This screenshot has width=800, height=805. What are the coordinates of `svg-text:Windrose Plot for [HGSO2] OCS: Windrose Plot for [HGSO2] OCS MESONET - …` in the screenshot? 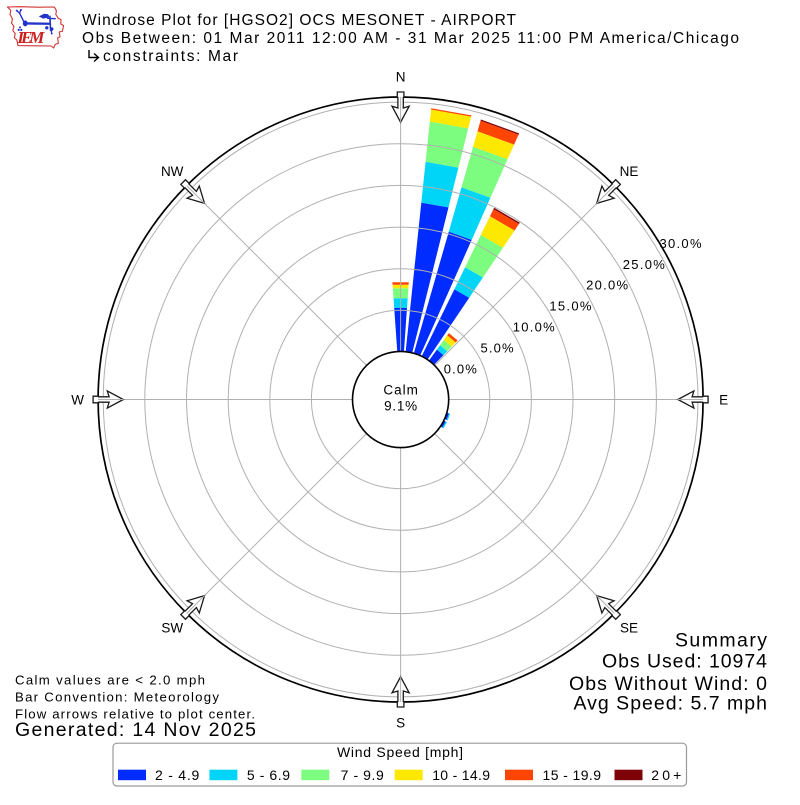 It's located at (299, 20).